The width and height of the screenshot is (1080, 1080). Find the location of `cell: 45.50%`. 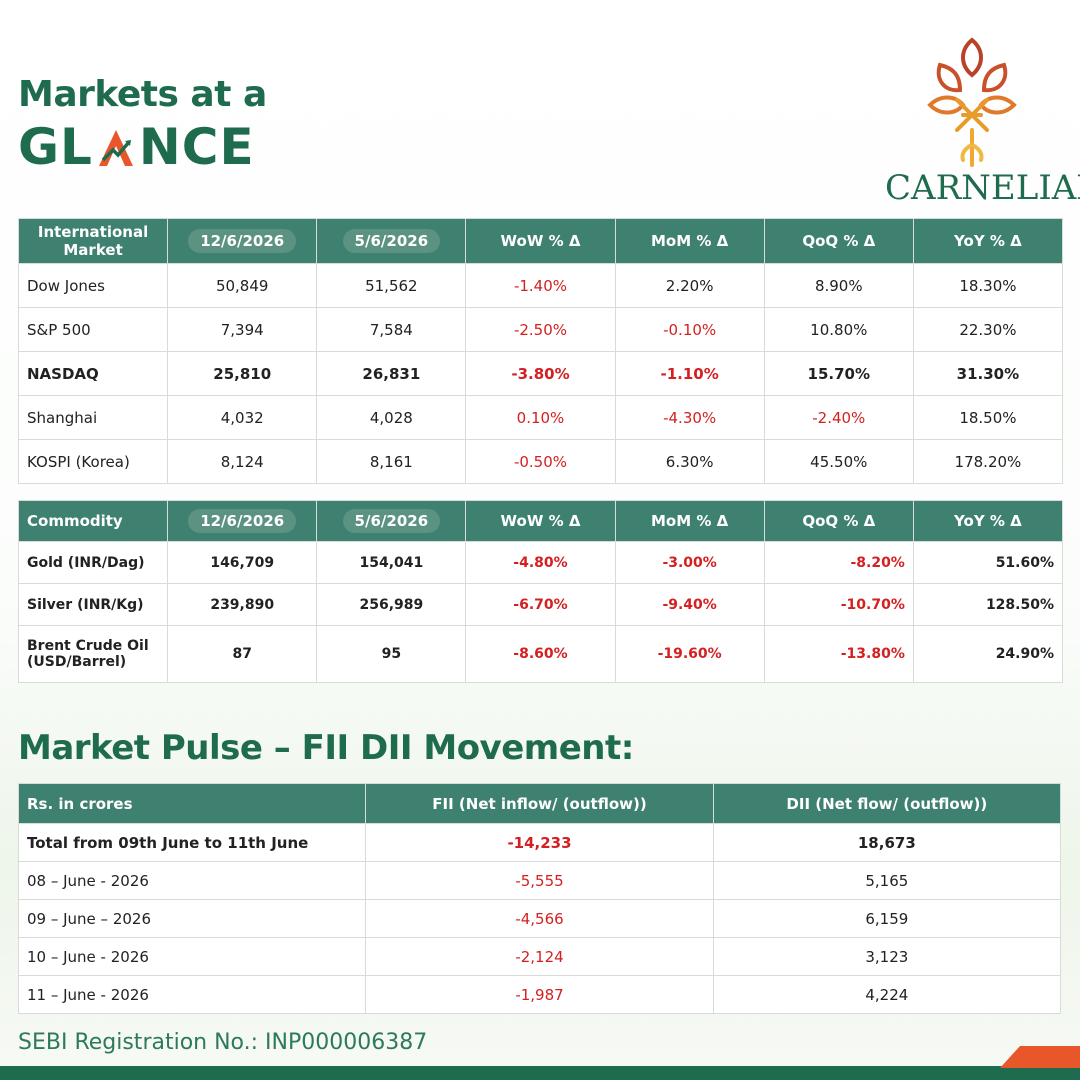

cell: 45.50% is located at coordinates (838, 461).